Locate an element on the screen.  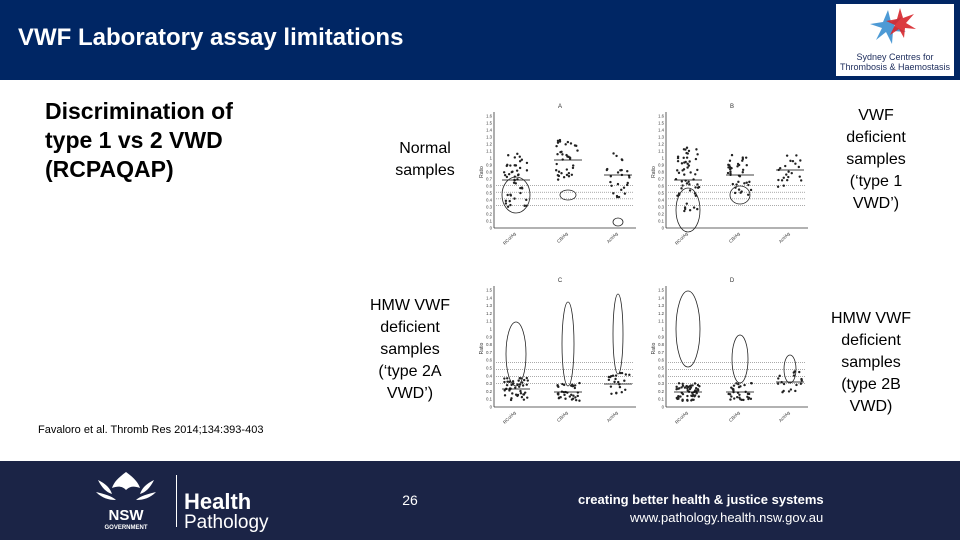
y-tick-label: 0.4 is located at coordinates (661, 375).